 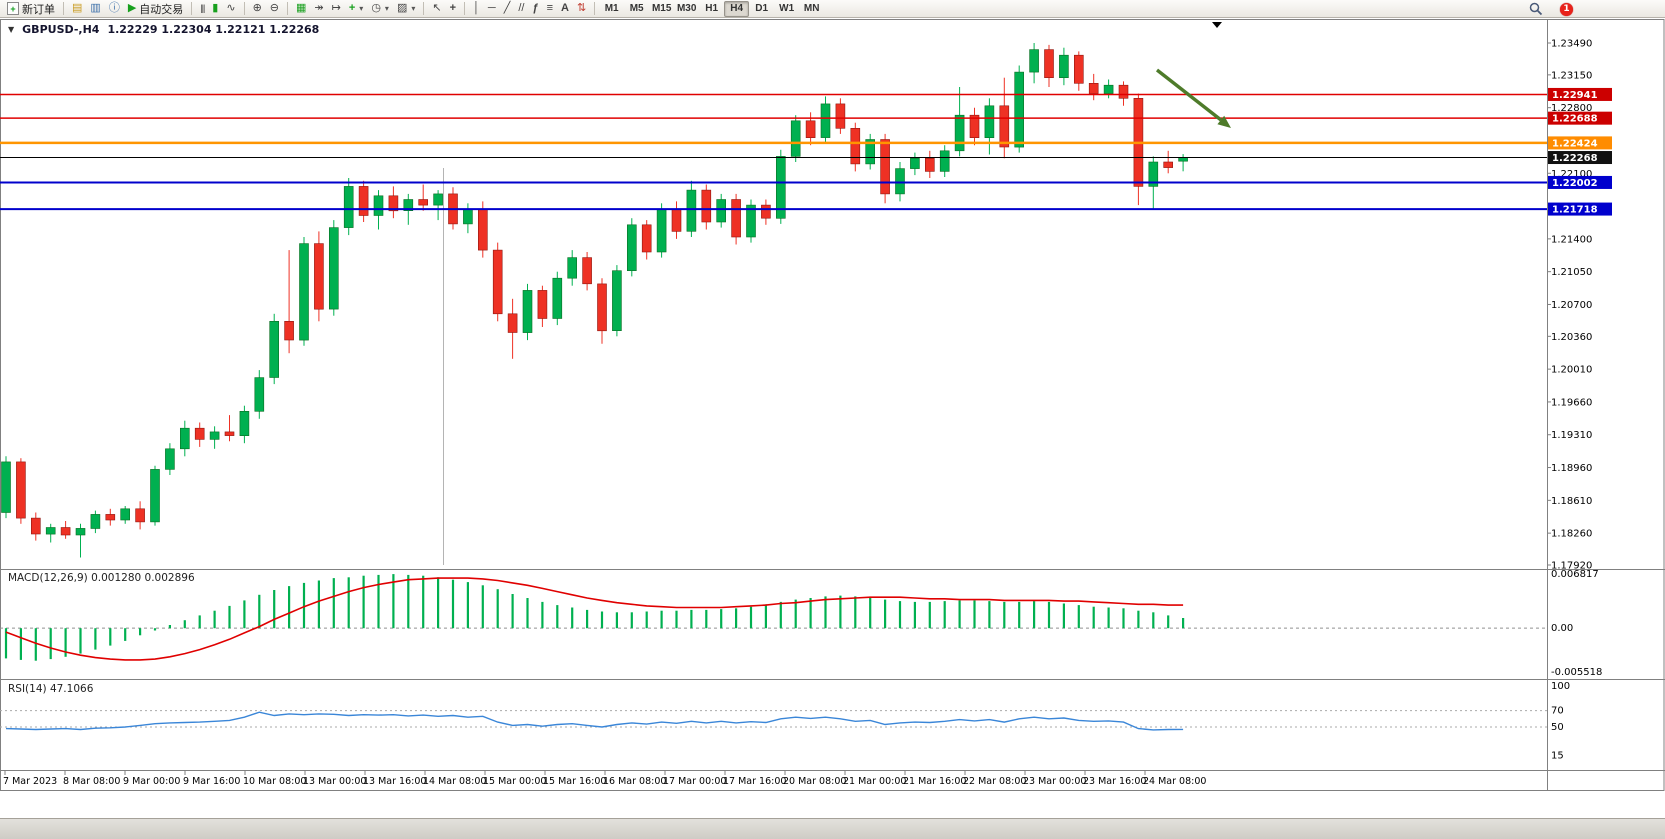 What do you see at coordinates (1557, 756) in the screenshot?
I see `rsi-scale-label: 15` at bounding box center [1557, 756].